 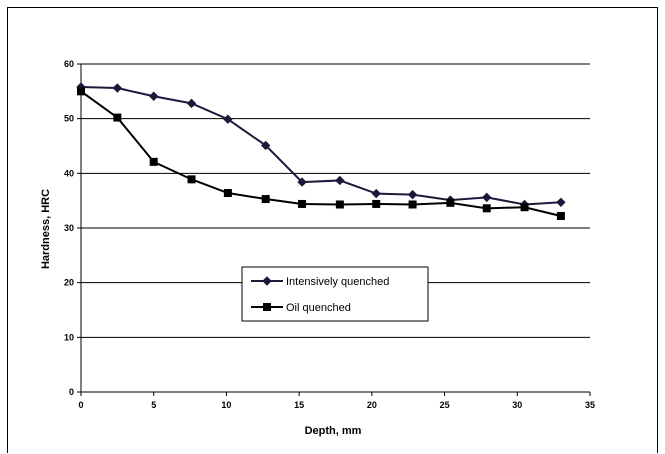 I want to click on x-tick-label: 15, so click(x=299, y=405).